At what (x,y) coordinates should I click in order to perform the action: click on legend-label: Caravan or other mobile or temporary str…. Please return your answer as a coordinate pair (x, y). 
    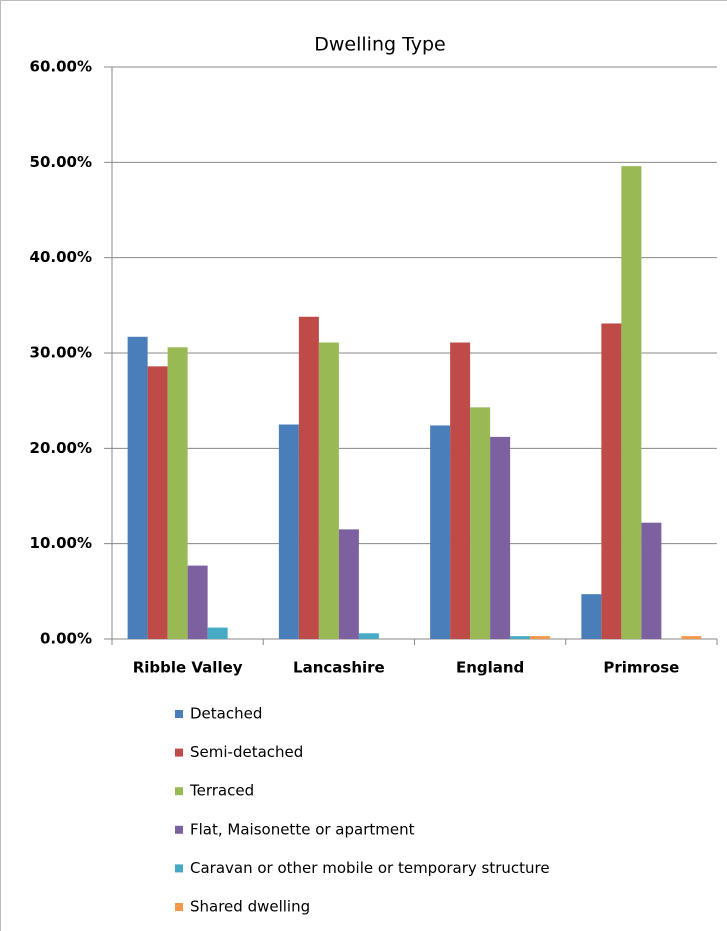
    Looking at the image, I should click on (370, 868).